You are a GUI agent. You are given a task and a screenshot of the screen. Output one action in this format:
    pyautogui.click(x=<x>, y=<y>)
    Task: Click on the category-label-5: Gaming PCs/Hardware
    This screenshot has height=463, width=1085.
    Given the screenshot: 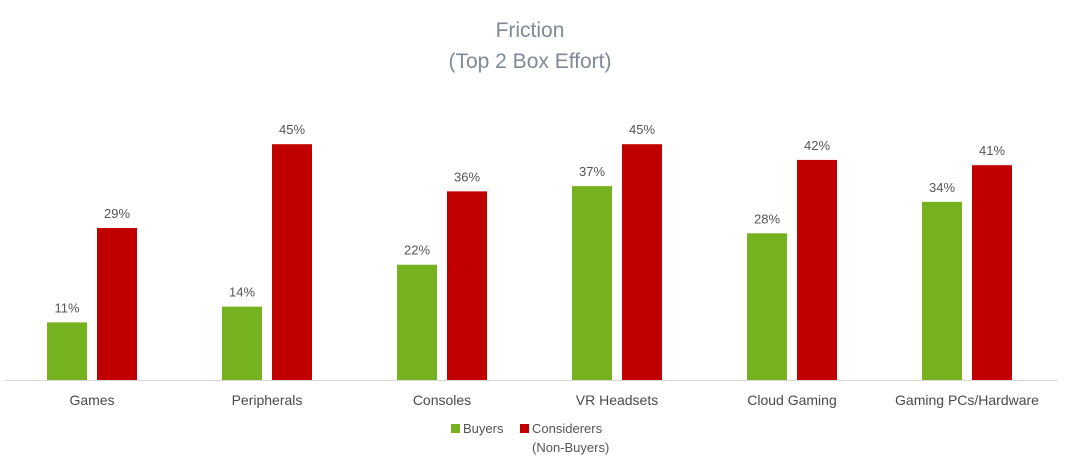 What is the action you would take?
    pyautogui.click(x=967, y=400)
    